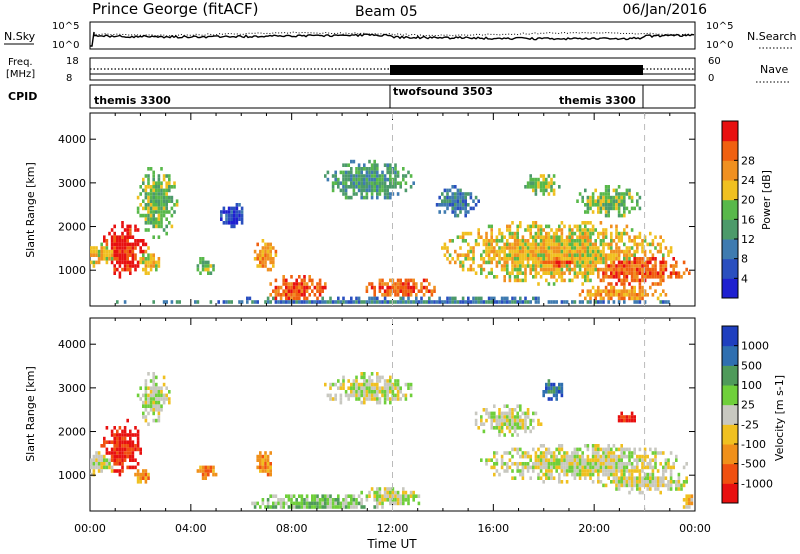 This screenshot has height=554, width=800. Describe the element at coordinates (730, 454) in the screenshot. I see `colorbar-swatch` at that location.